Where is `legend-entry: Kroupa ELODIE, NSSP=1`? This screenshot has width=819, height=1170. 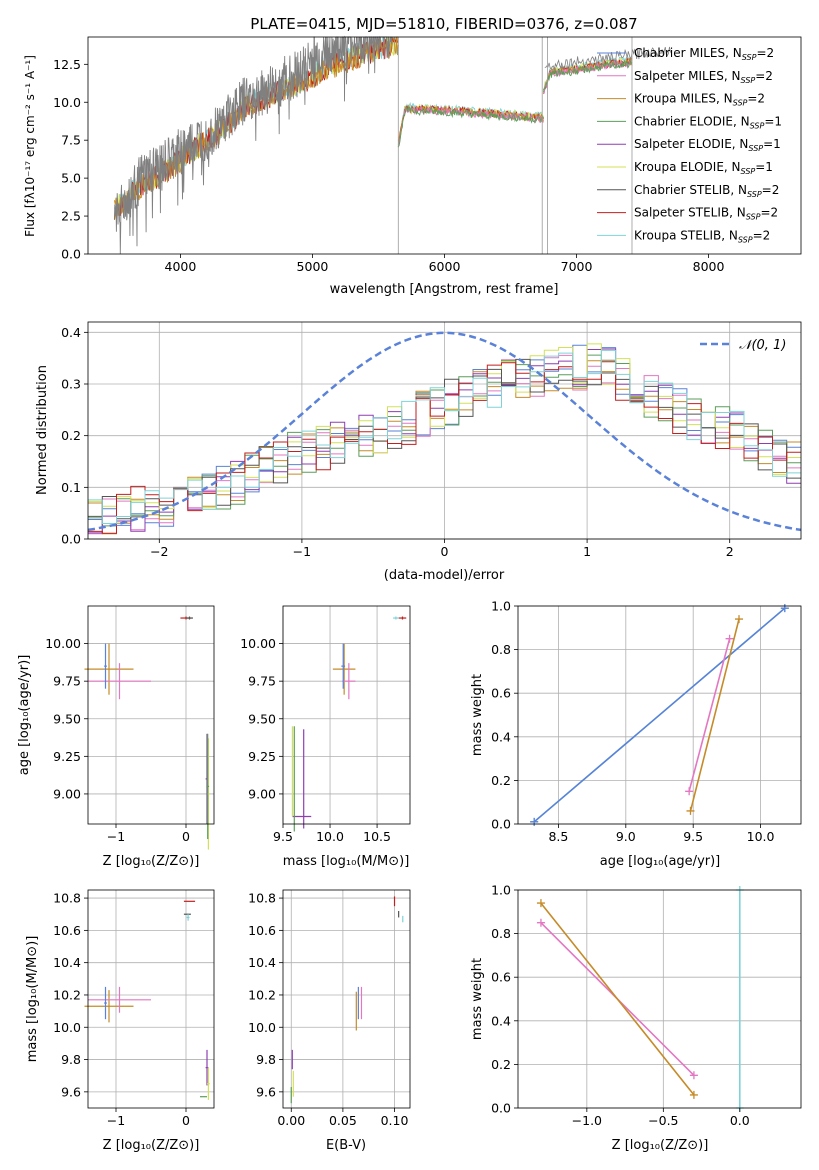
legend-entry: Kroupa ELODIE, NSSP=1 is located at coordinates (703, 168).